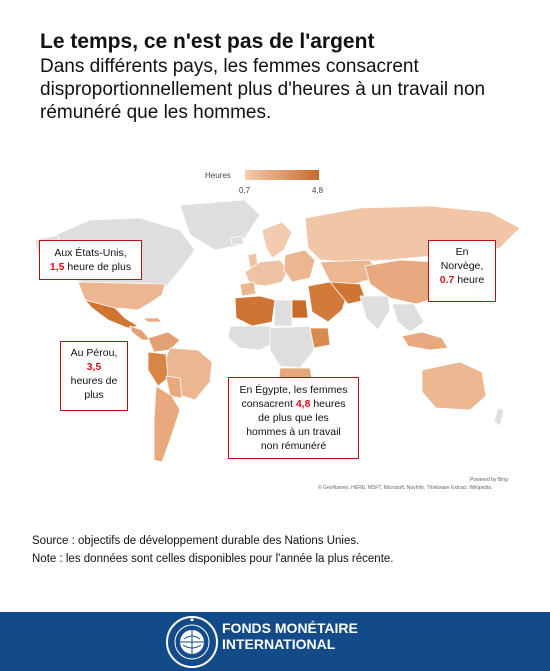 This screenshot has height=671, width=550. I want to click on legend-min-label: 0,7, so click(245, 190).